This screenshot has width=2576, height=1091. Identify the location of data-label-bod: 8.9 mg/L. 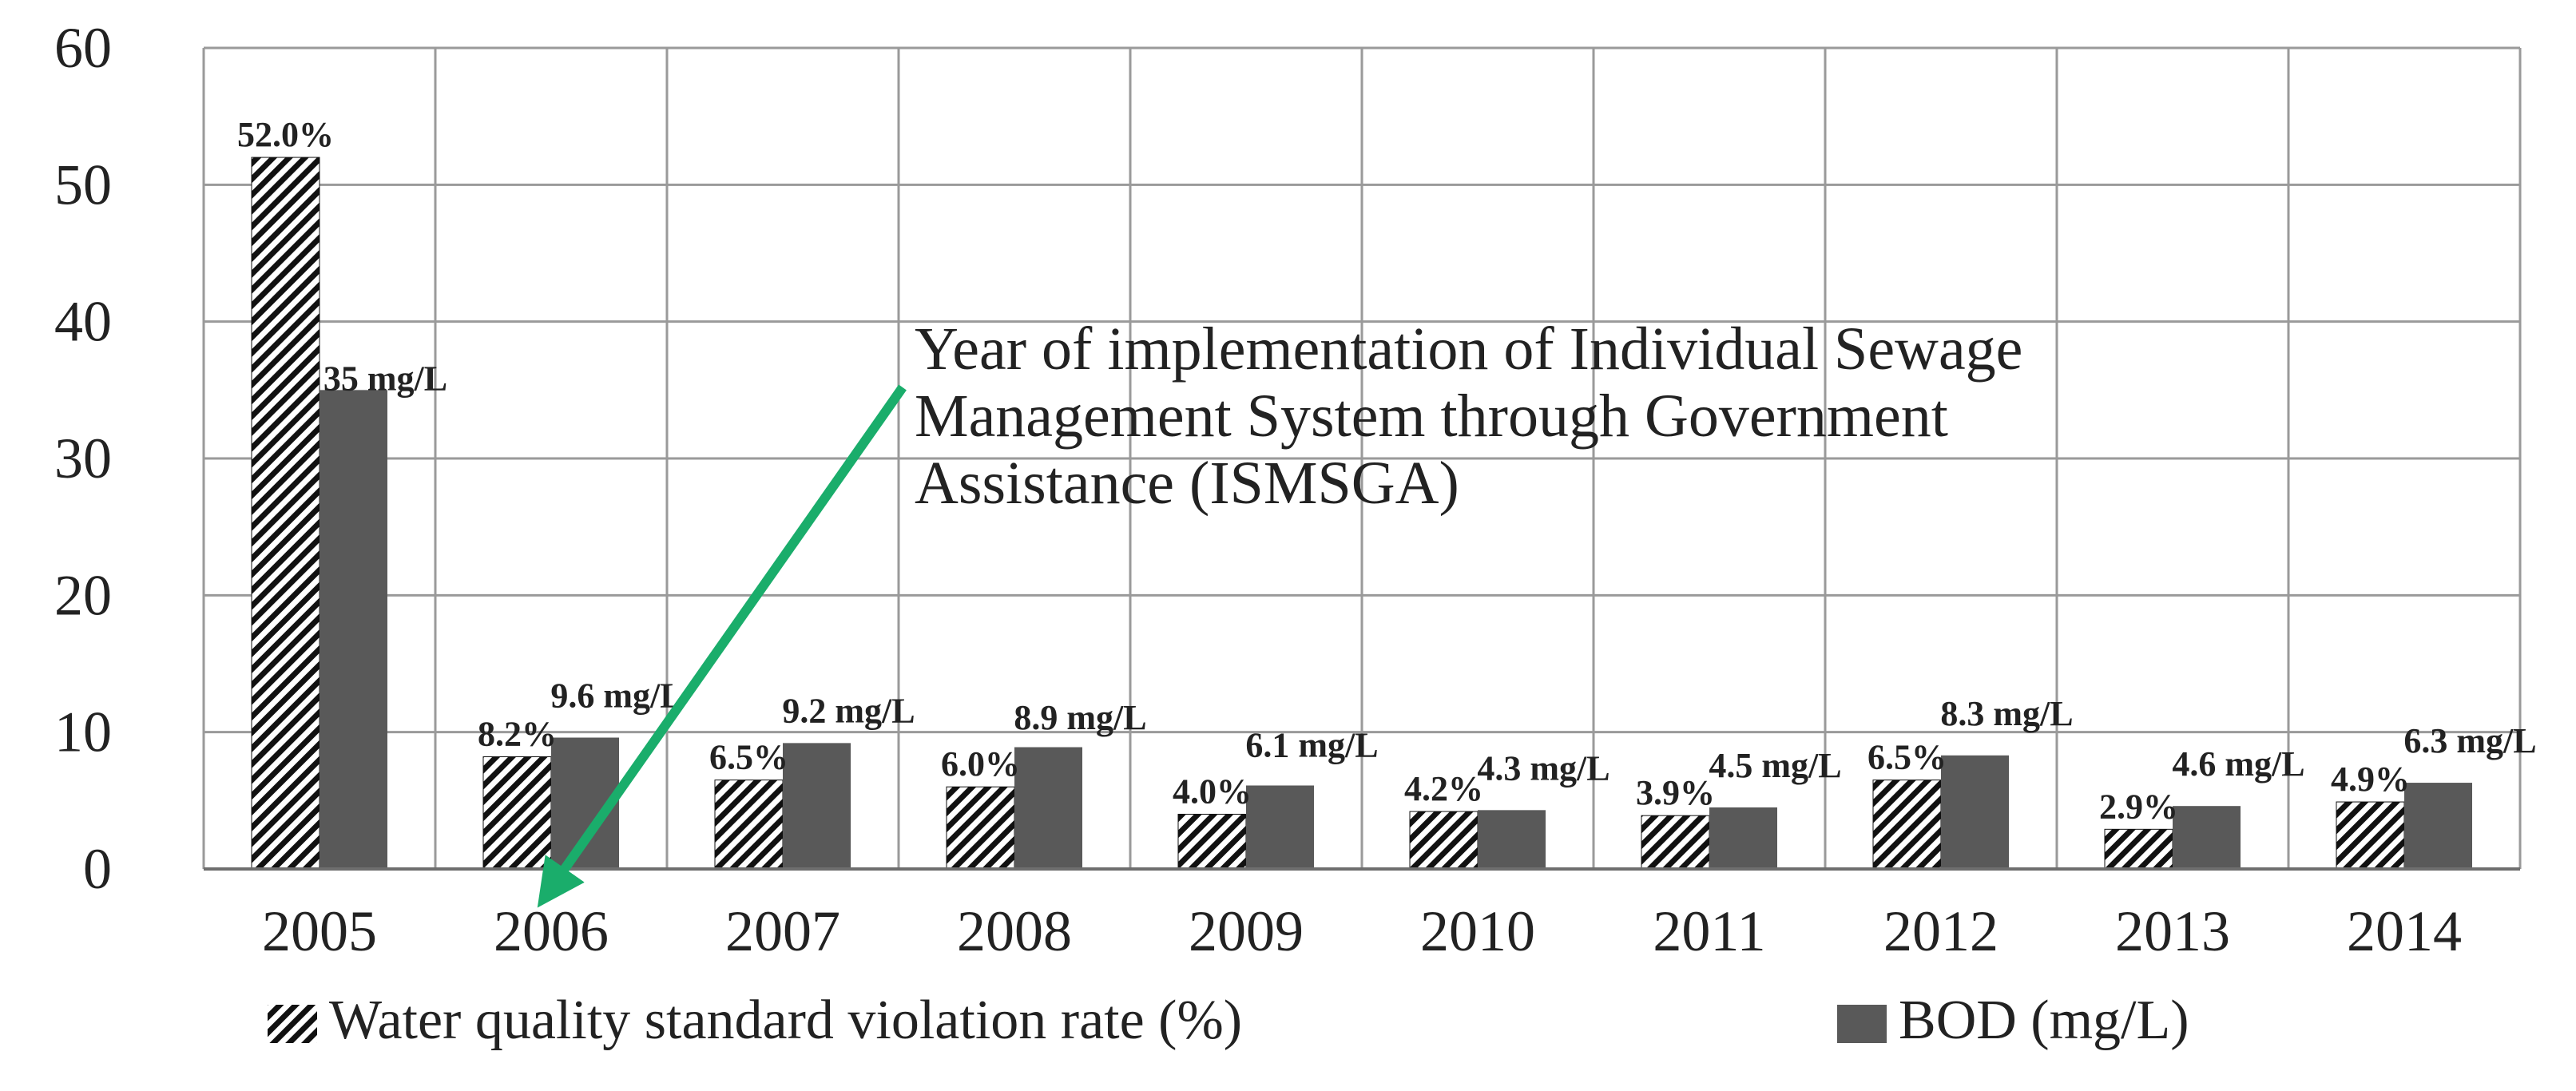
(1080, 717).